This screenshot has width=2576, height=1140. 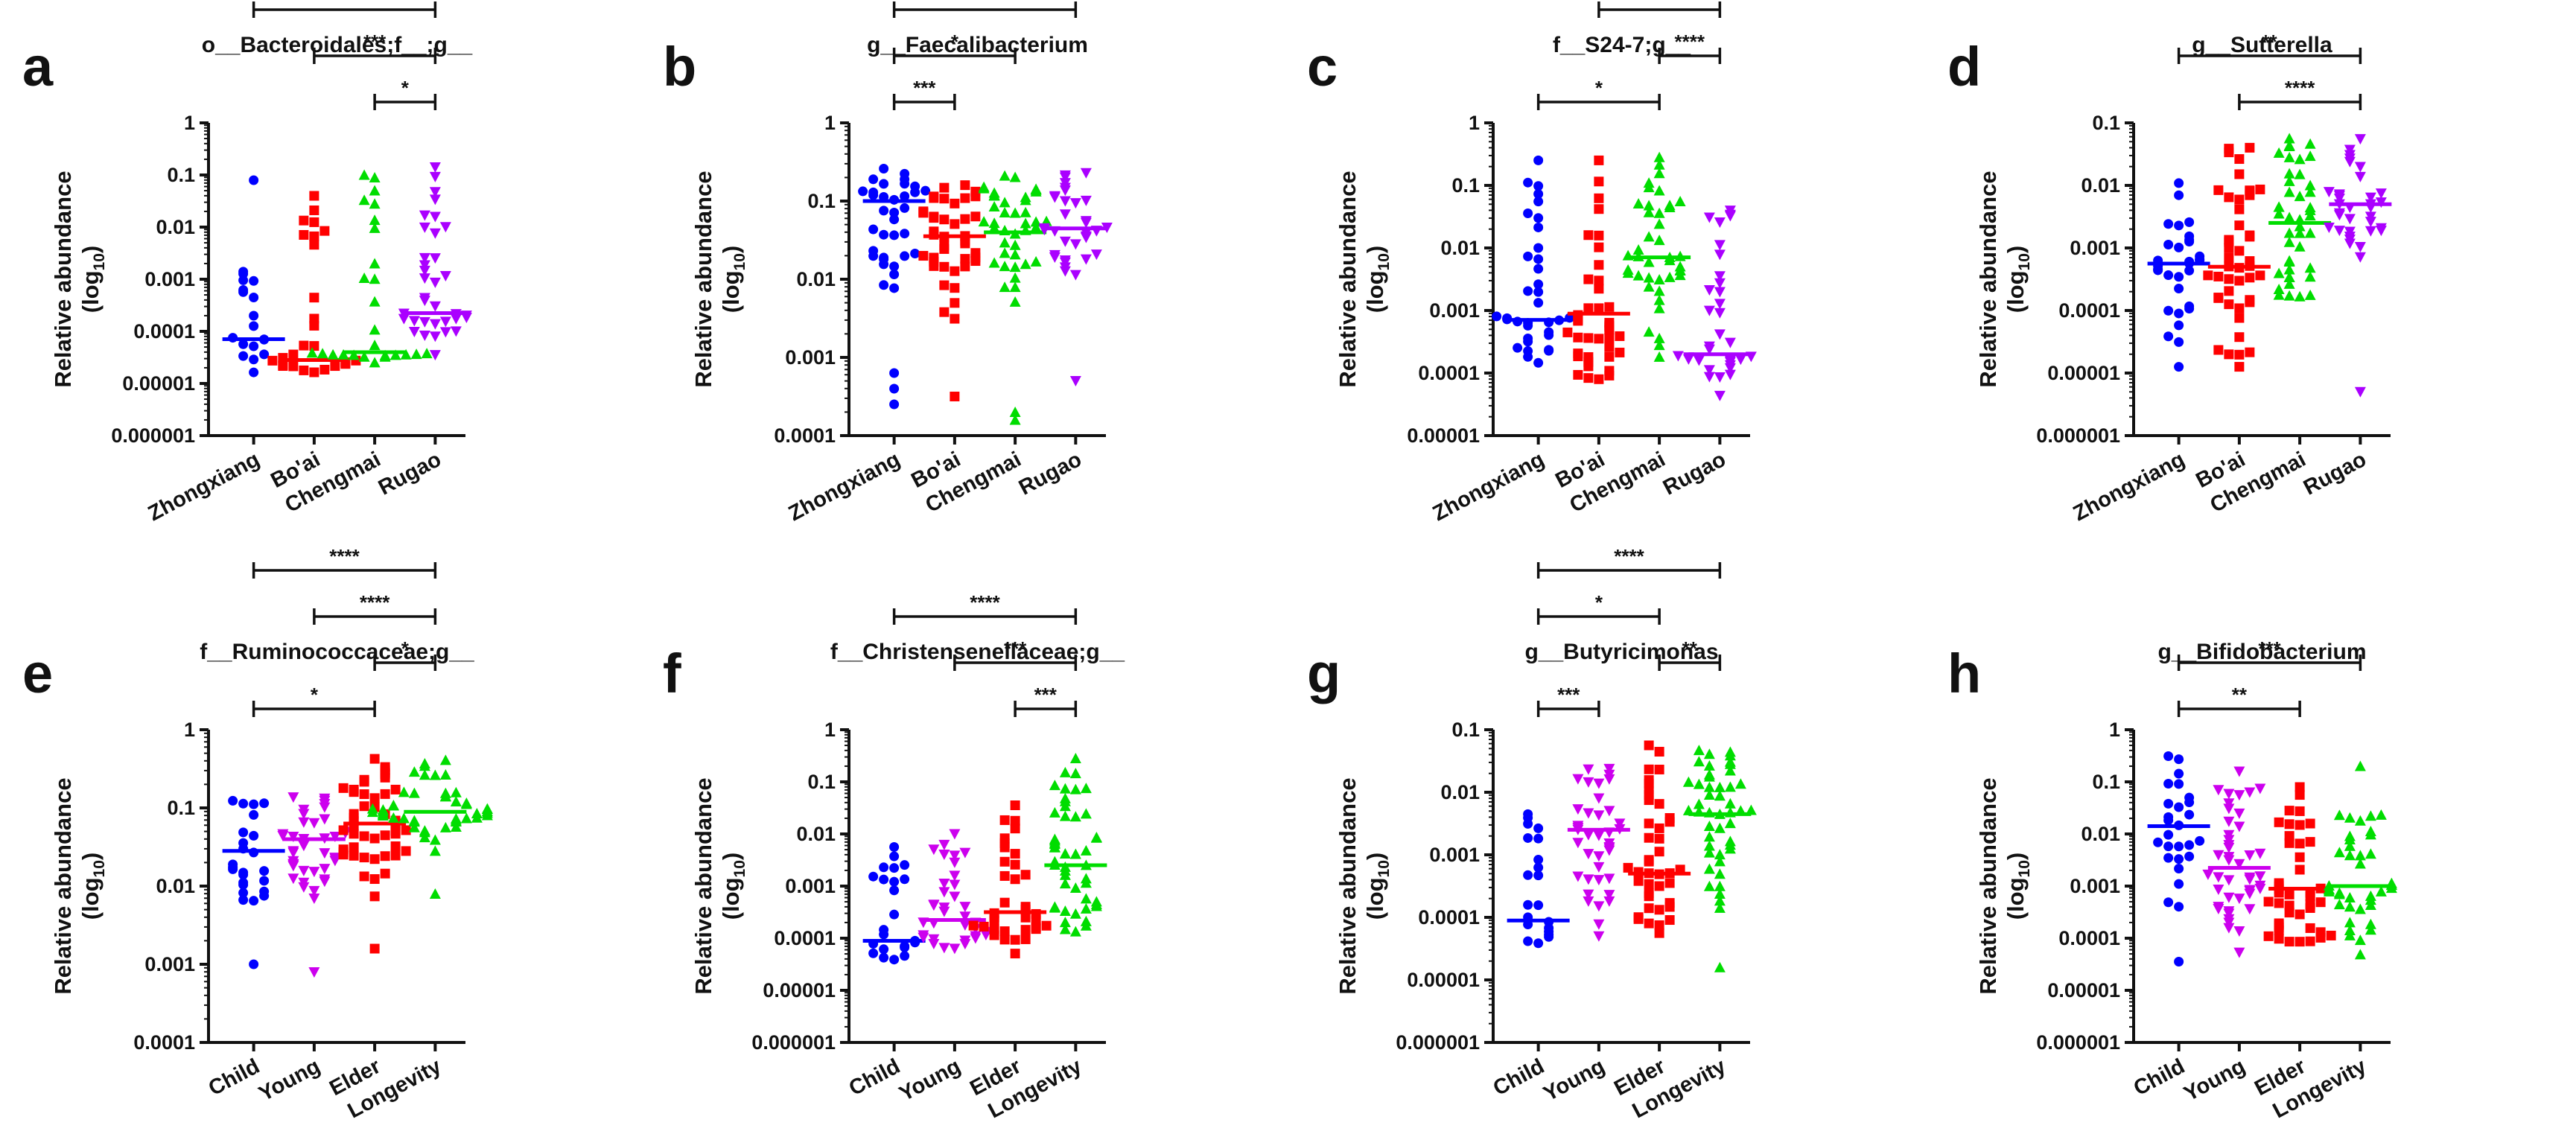 I want to click on significance-label: **, so click(x=1690, y=648).